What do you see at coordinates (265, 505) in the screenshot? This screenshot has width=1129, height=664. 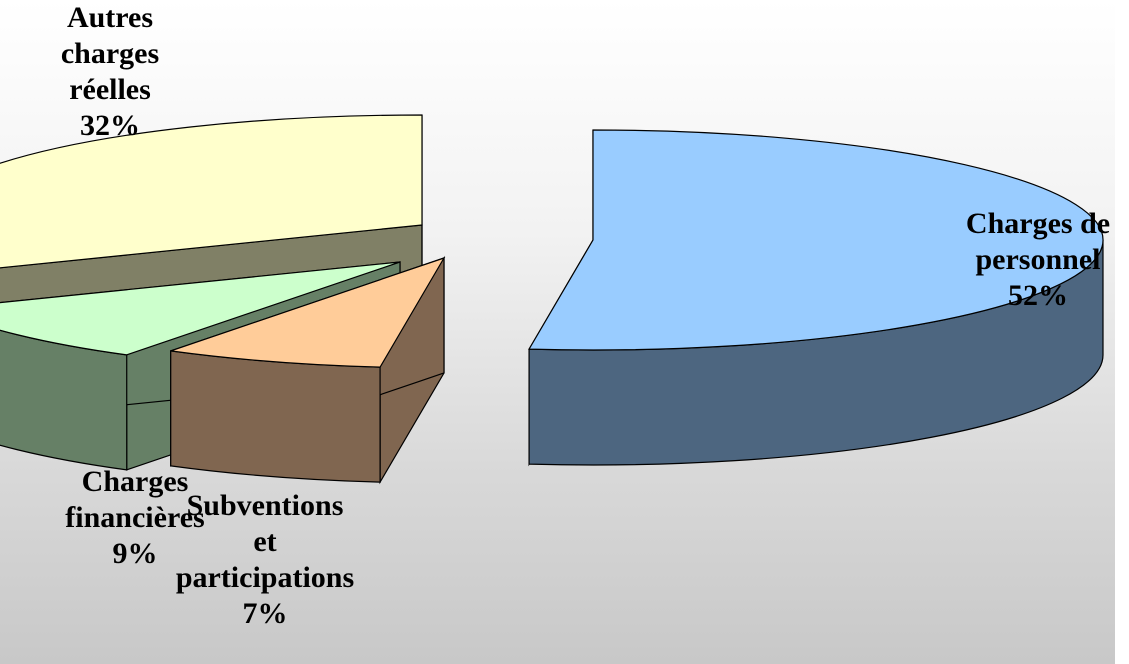 I see `label-line: Subventions` at bounding box center [265, 505].